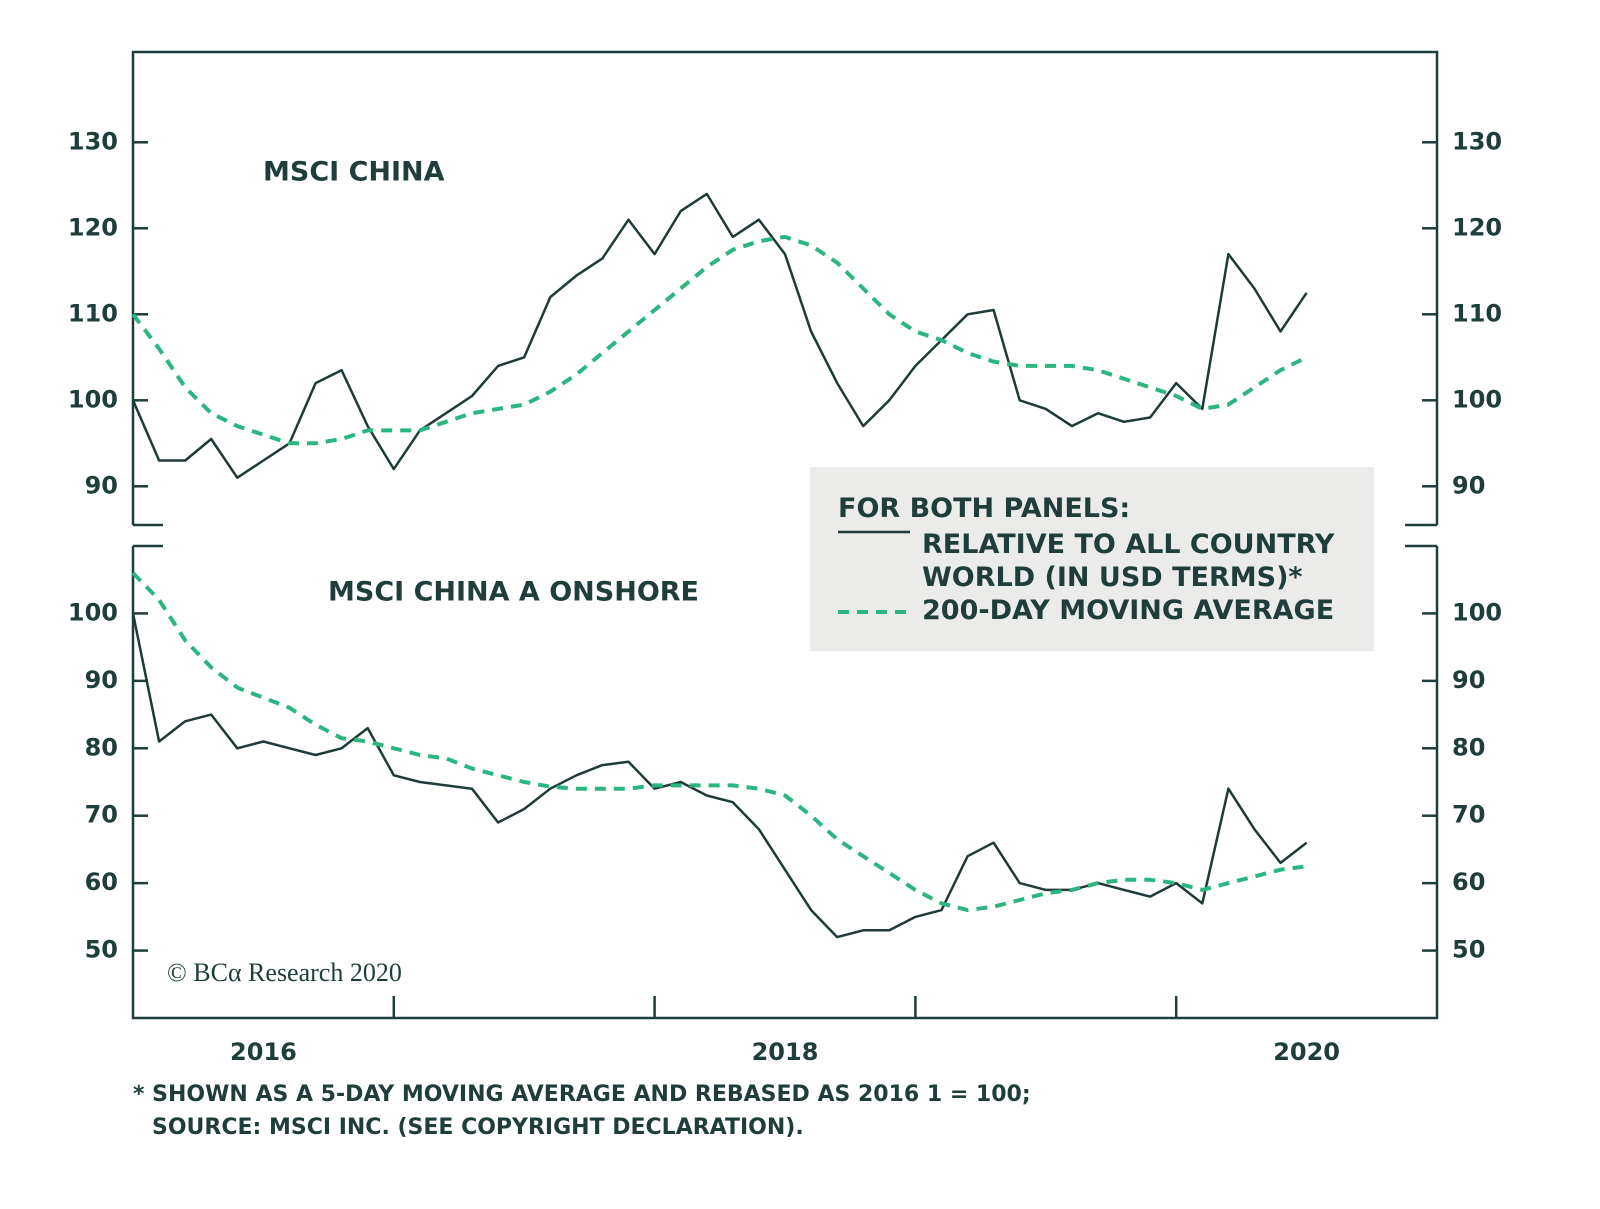 Image resolution: width=1600 pixels, height=1209 pixels. Describe the element at coordinates (284, 972) in the screenshot. I see `copyright: © BCα Research 2020` at that location.